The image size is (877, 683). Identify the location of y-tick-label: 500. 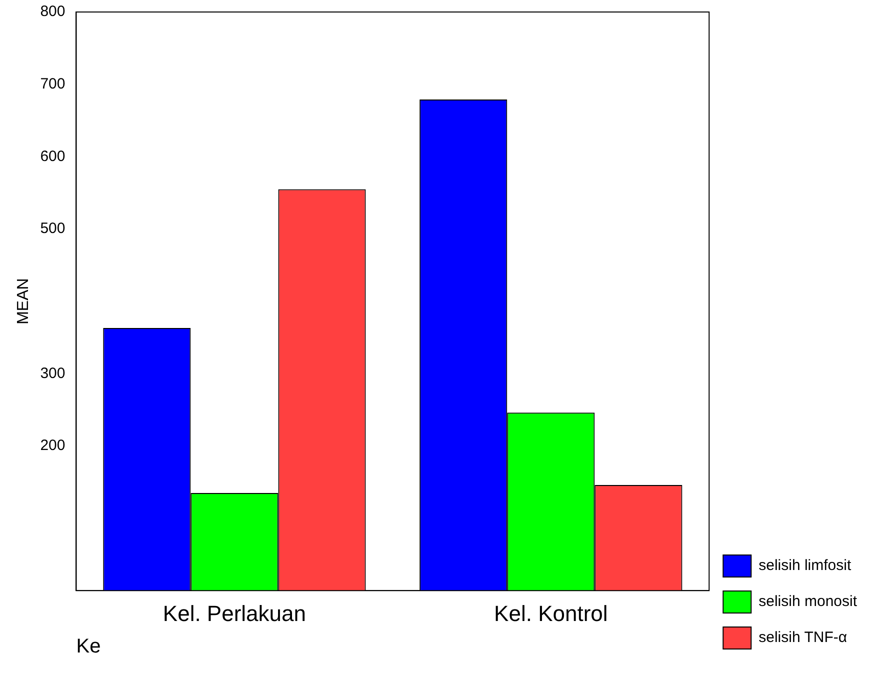
(53, 229).